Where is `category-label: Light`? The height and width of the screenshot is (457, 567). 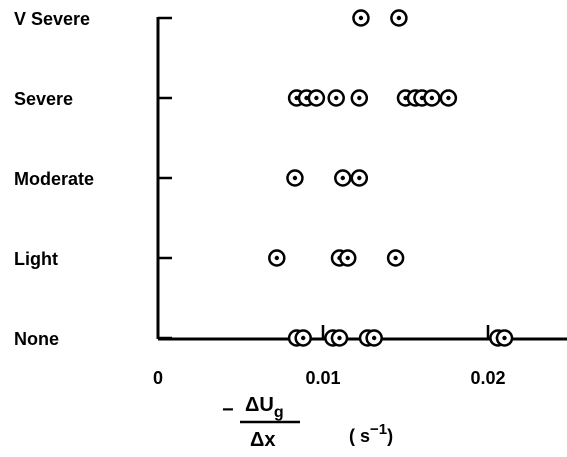 category-label: Light is located at coordinates (36, 259).